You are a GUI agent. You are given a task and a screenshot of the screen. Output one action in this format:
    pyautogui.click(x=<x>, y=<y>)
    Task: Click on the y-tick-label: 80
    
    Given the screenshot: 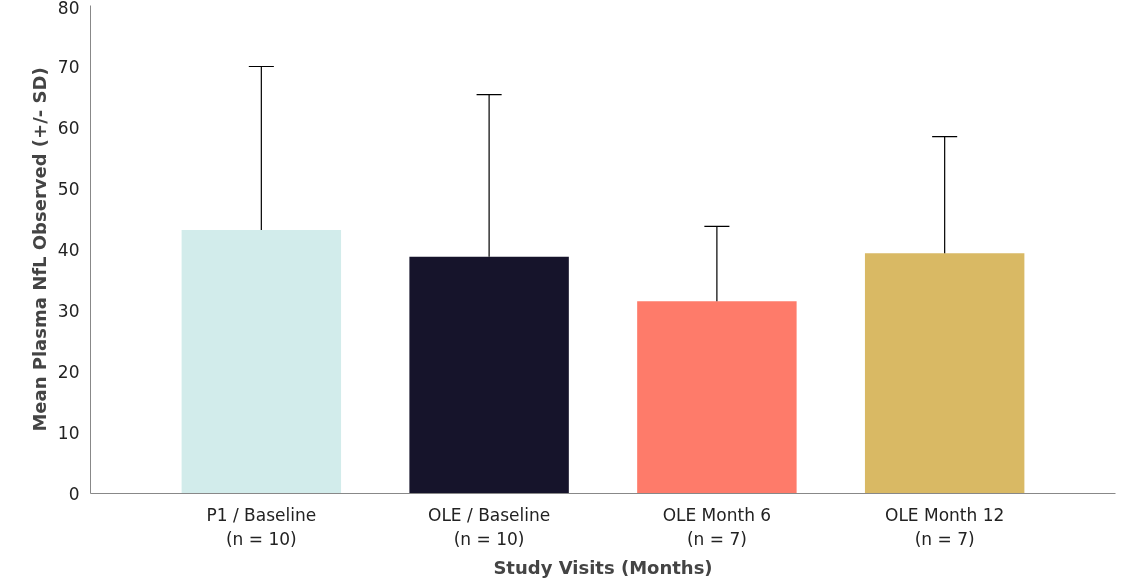 What is the action you would take?
    pyautogui.click(x=68, y=9)
    